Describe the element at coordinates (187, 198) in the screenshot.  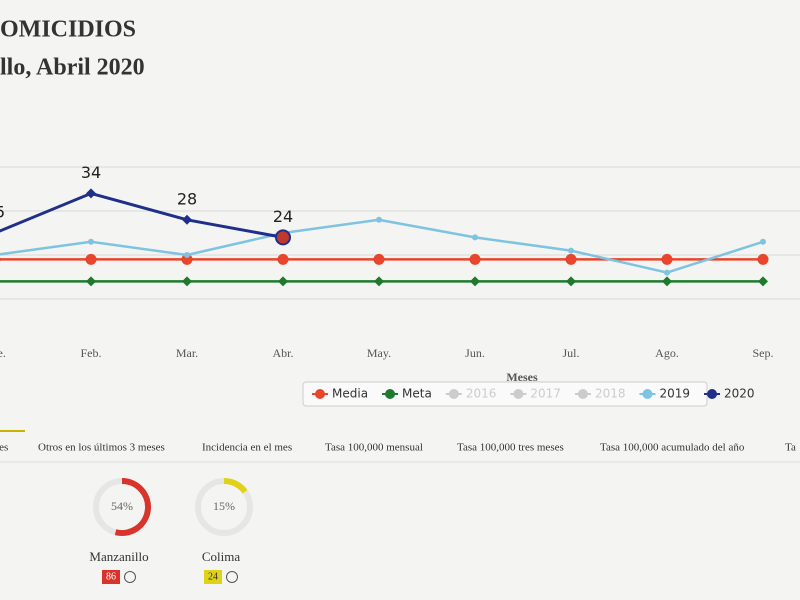
I see `data-label: 28` at that location.